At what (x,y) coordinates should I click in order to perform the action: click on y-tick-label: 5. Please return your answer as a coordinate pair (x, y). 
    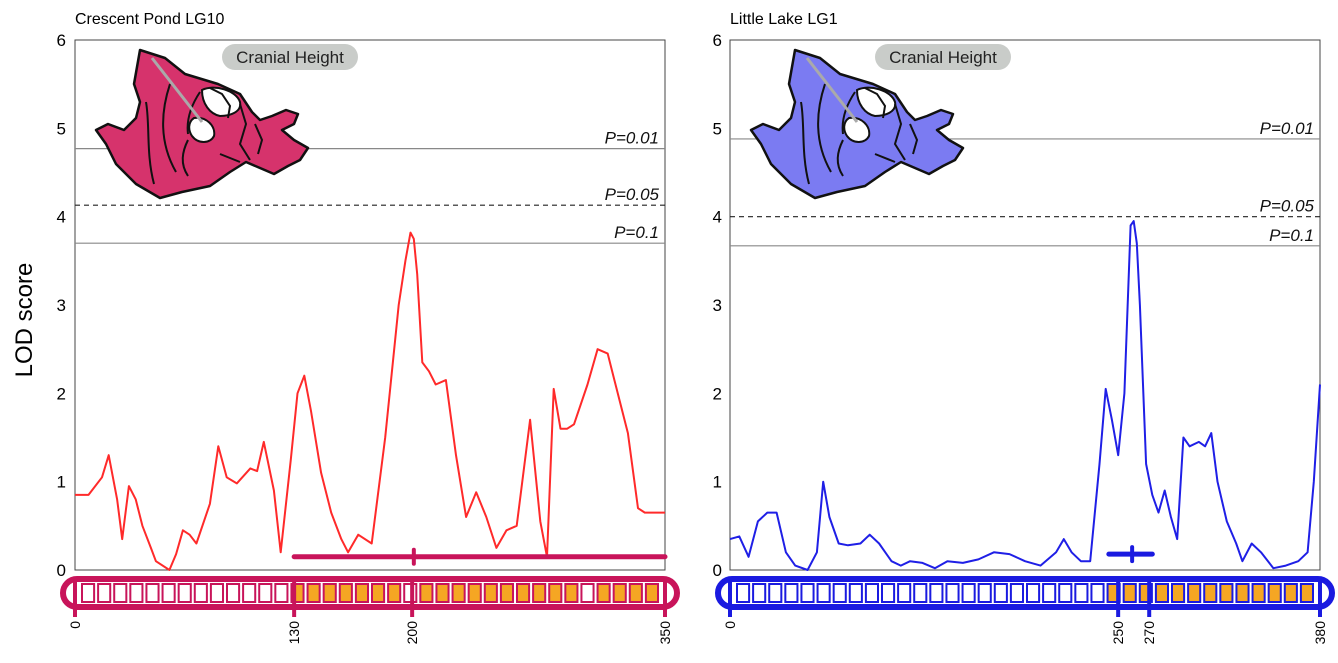
    Looking at the image, I should click on (61, 128).